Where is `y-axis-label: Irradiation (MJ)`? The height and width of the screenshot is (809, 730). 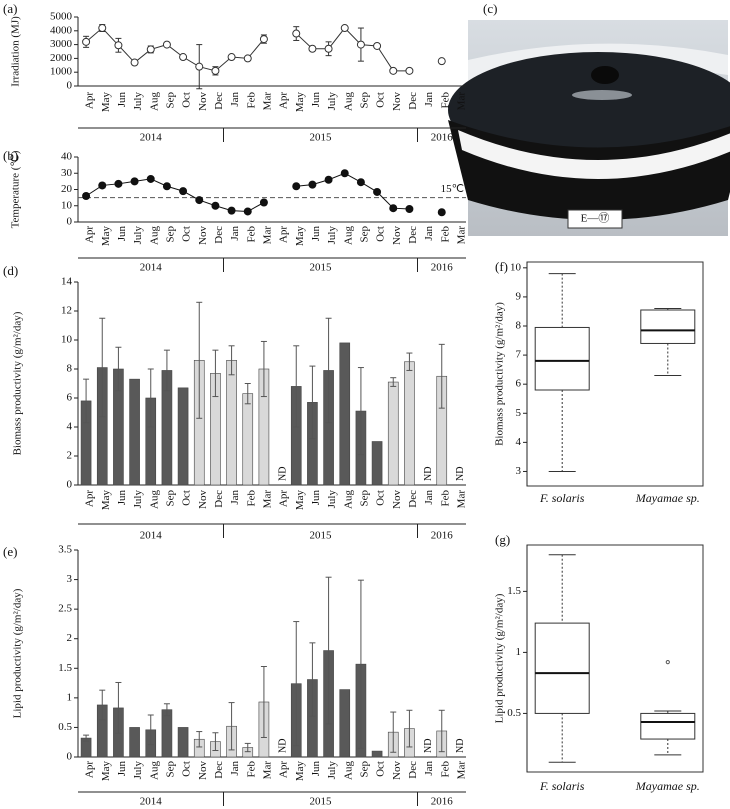 y-axis-label: Irradiation (MJ) is located at coordinates (16, 51).